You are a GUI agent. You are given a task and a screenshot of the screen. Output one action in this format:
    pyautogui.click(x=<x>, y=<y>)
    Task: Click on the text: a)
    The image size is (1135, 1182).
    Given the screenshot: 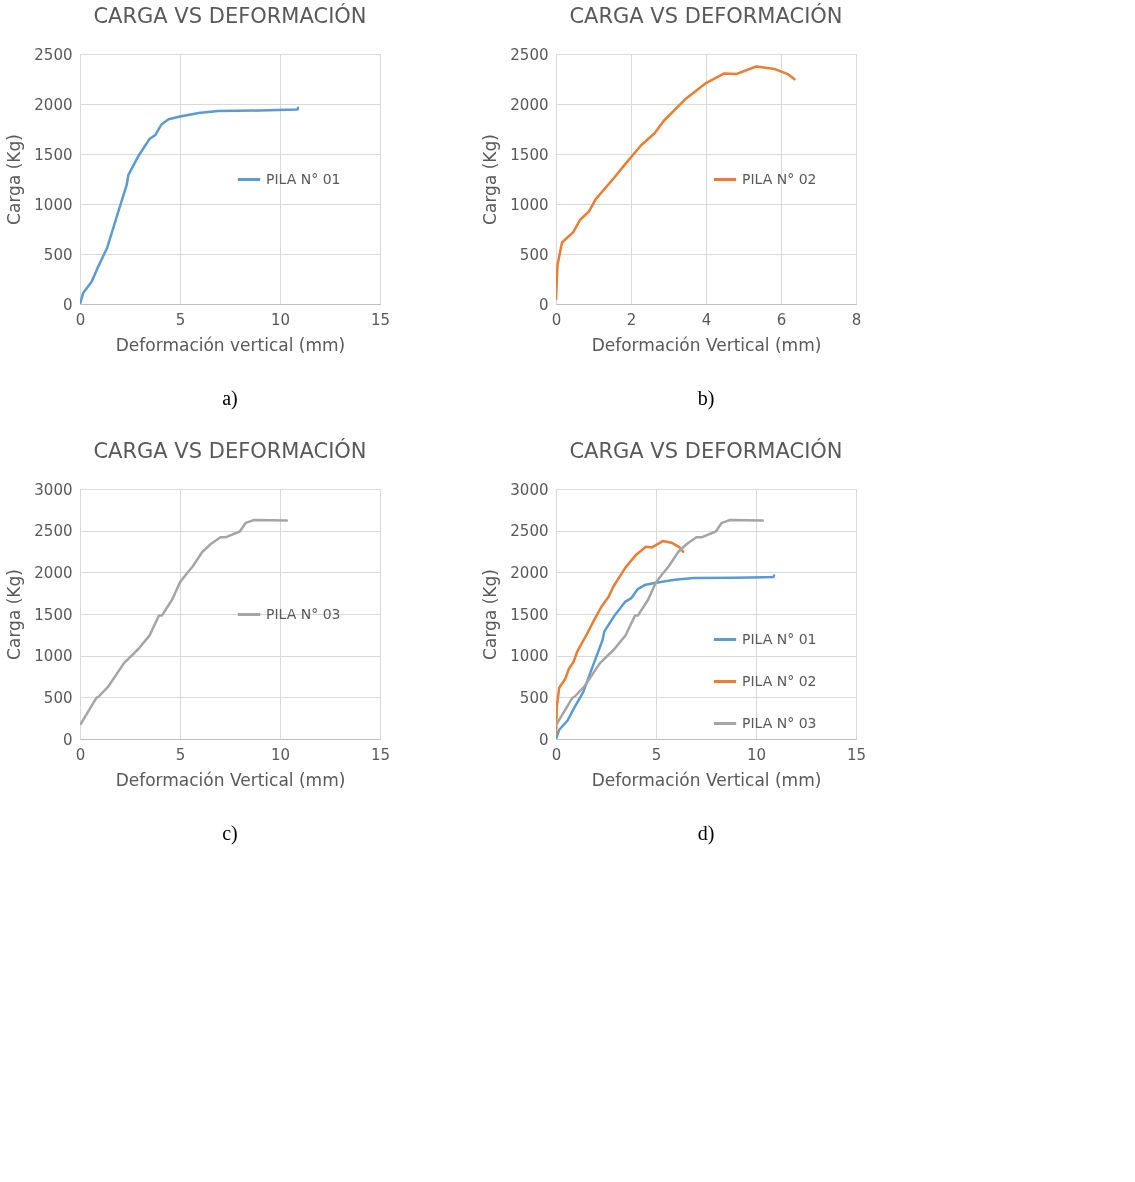 What is the action you would take?
    pyautogui.click(x=230, y=398)
    